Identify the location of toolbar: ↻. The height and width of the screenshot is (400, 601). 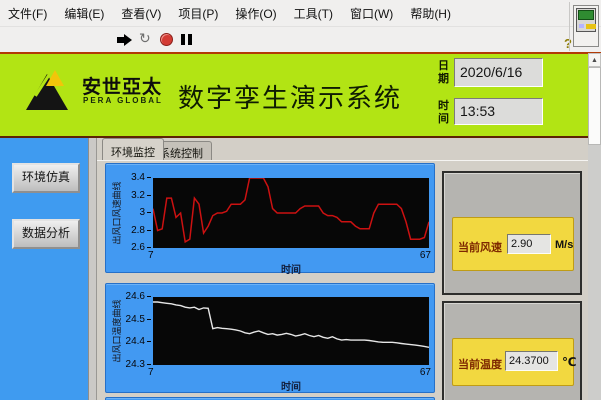
(300, 40).